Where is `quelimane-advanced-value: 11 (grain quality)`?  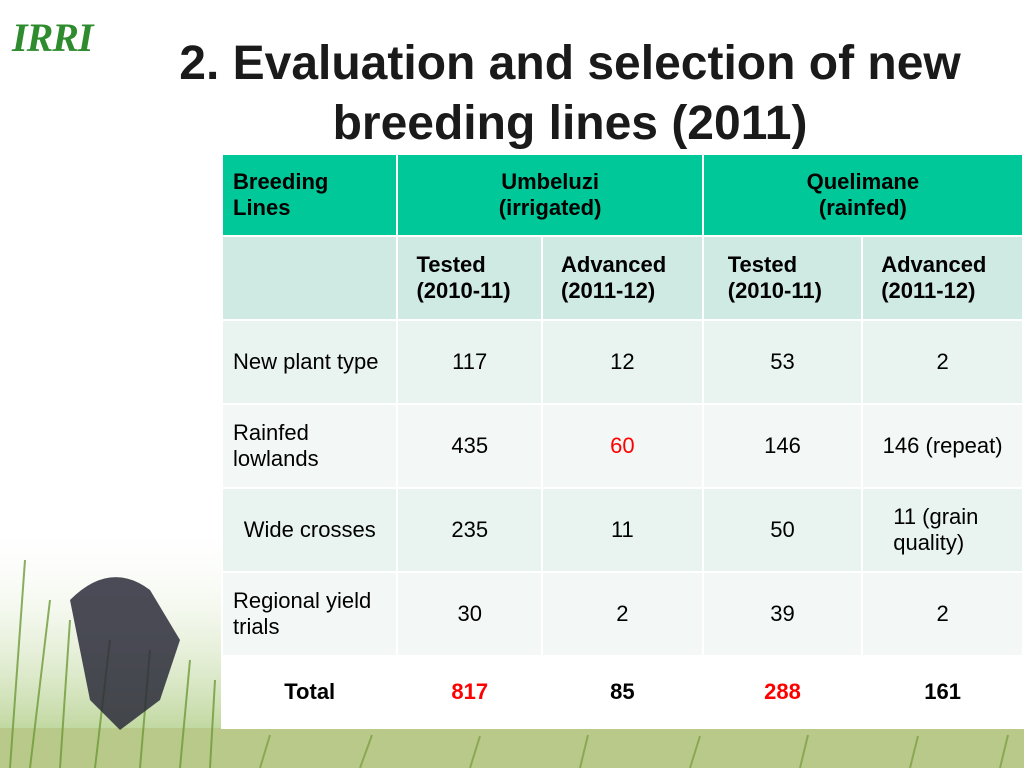
quelimane-advanced-value: 11 (grain quality) is located at coordinates (942, 530).